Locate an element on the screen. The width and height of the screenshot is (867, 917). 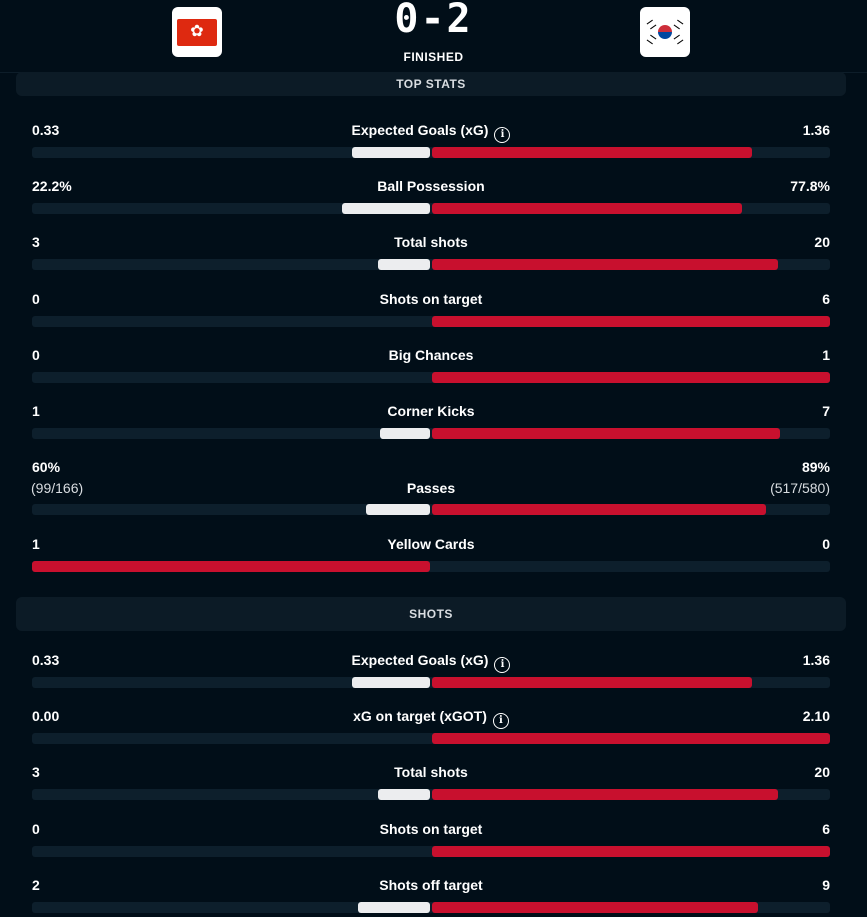
hong-kong-flag-icon: ✿ is located at coordinates (197, 32).